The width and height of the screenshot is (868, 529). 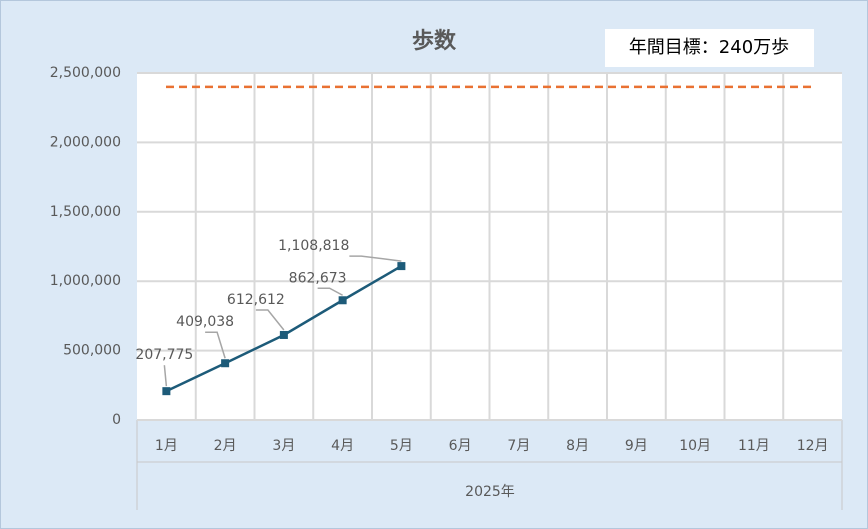 What do you see at coordinates (401, 446) in the screenshot?
I see `x-tick-label: 5月` at bounding box center [401, 446].